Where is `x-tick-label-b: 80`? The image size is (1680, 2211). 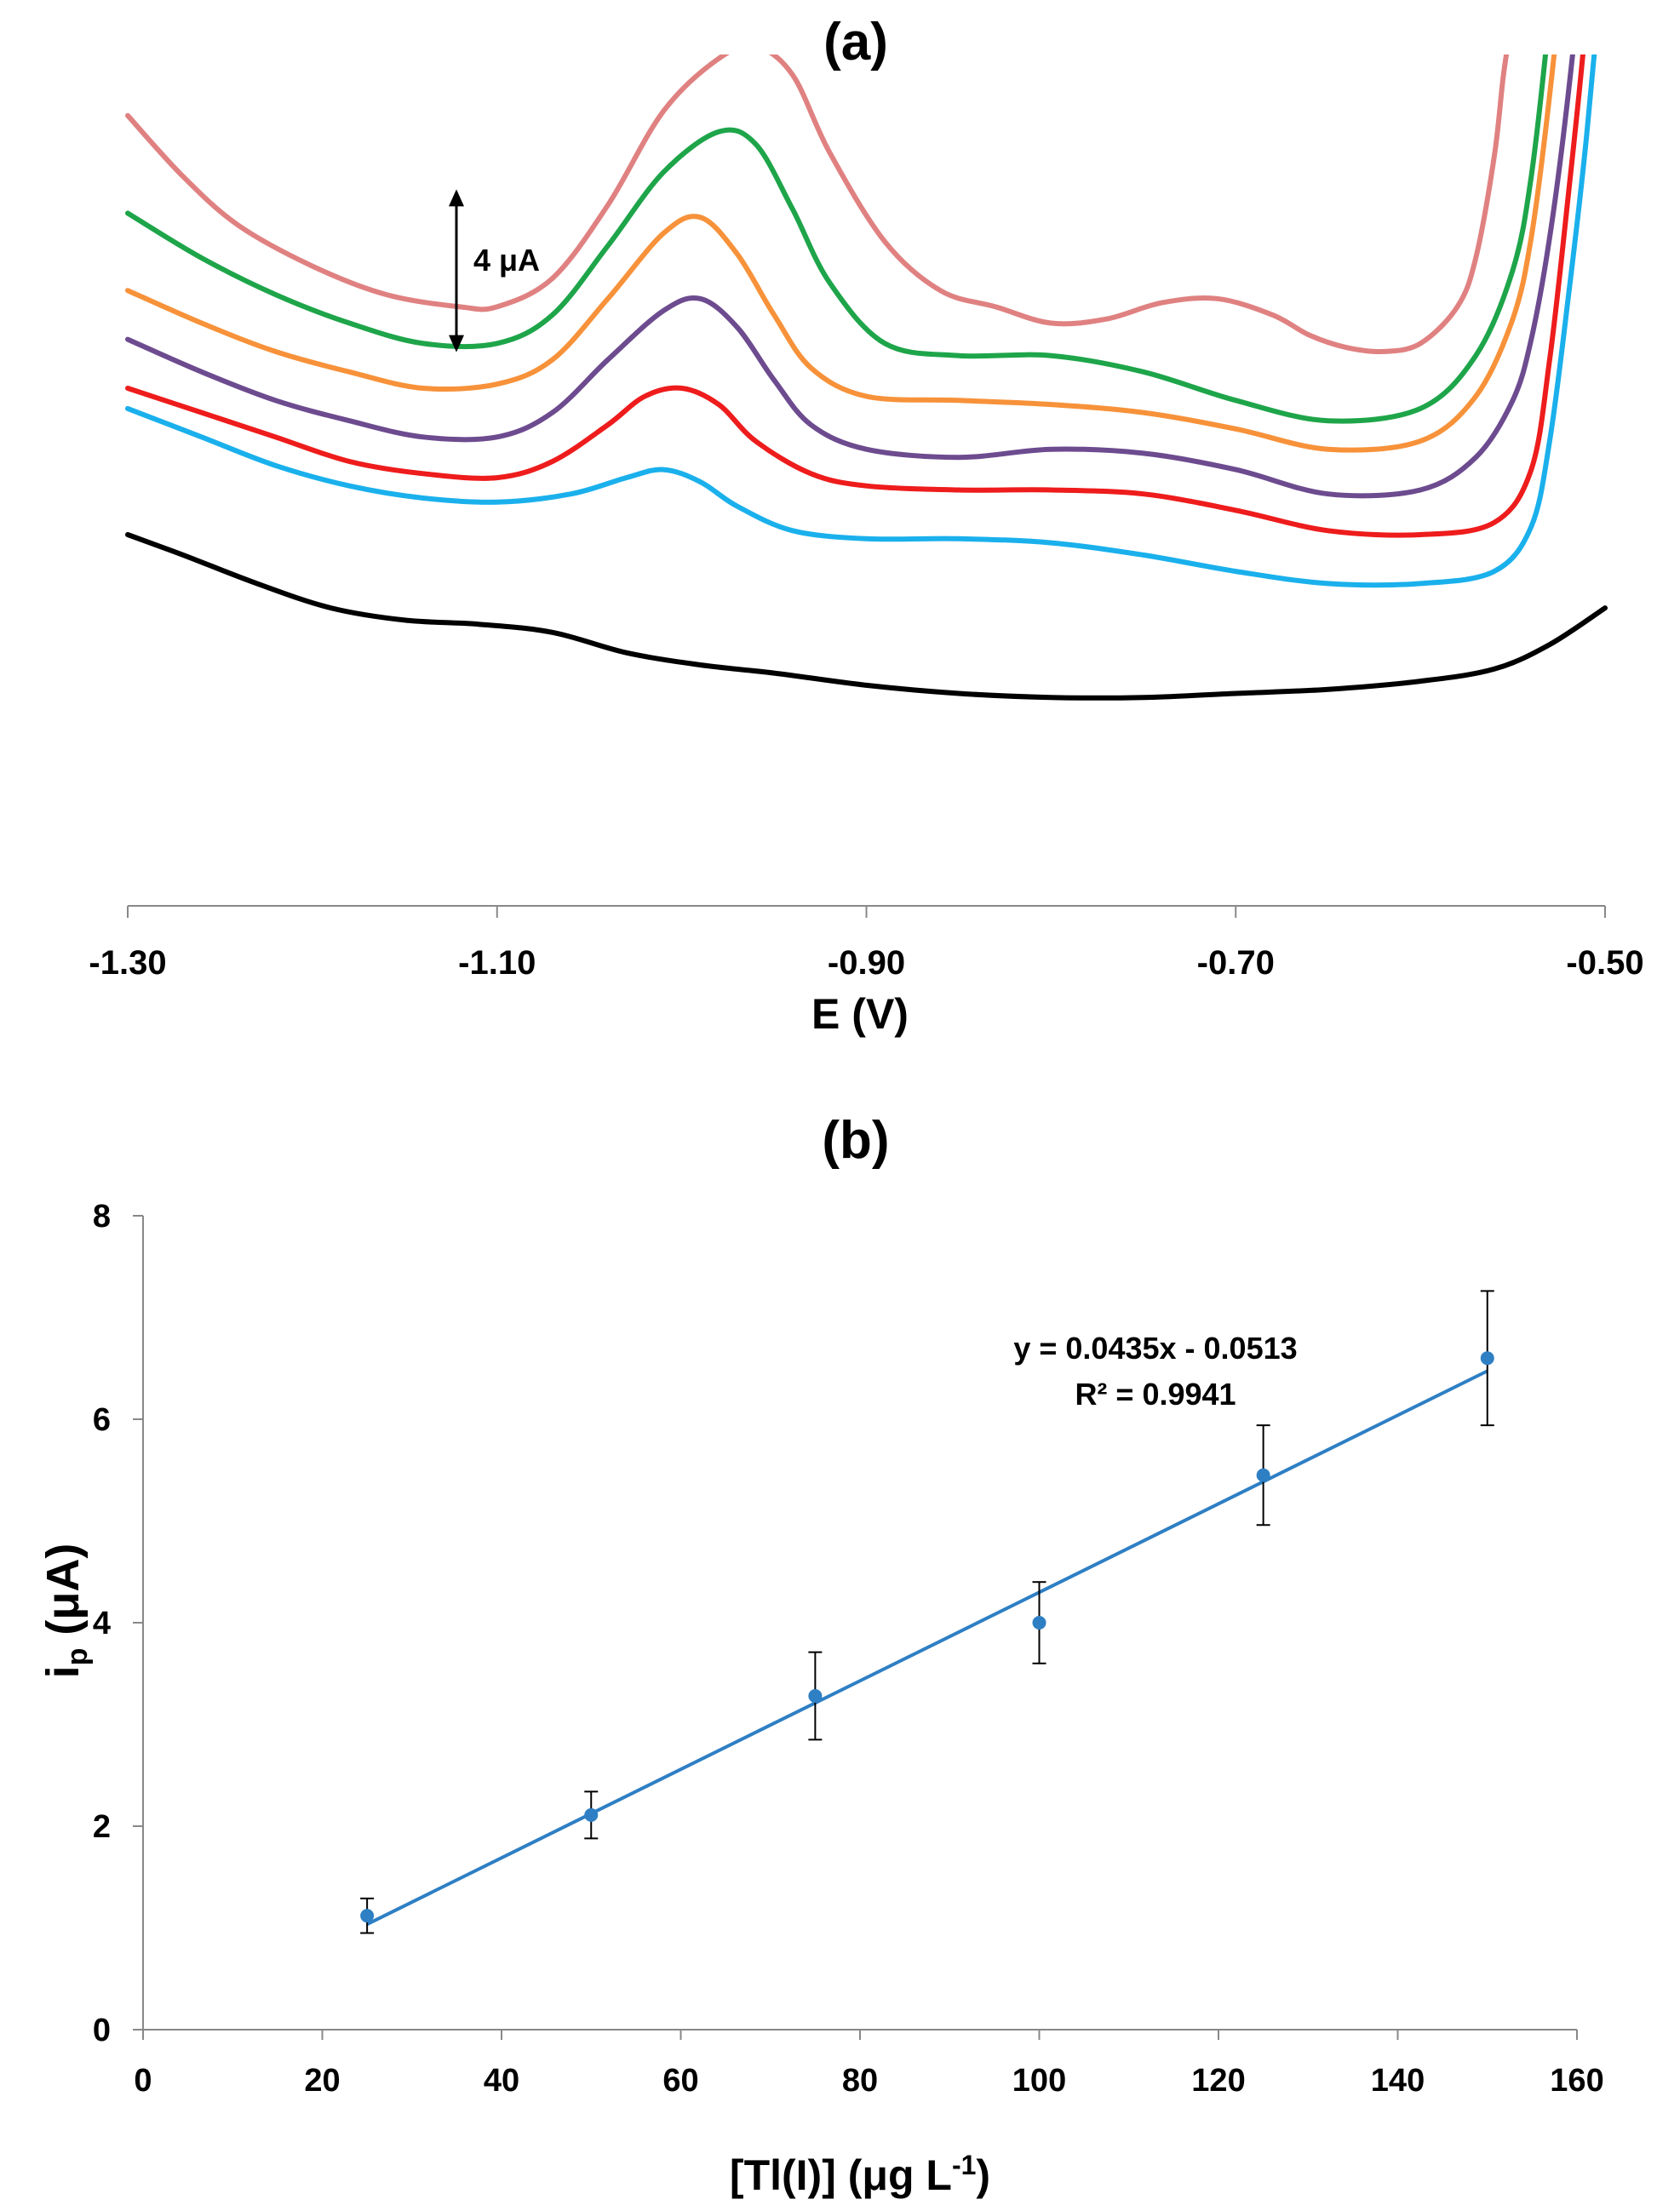 x-tick-label-b: 80 is located at coordinates (860, 2081).